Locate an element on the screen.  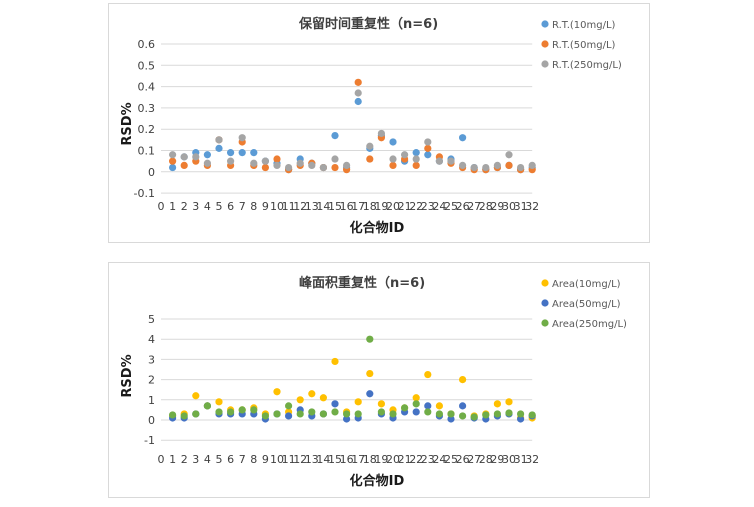
area-x-tick-label: 7 is located at coordinates (242, 459).